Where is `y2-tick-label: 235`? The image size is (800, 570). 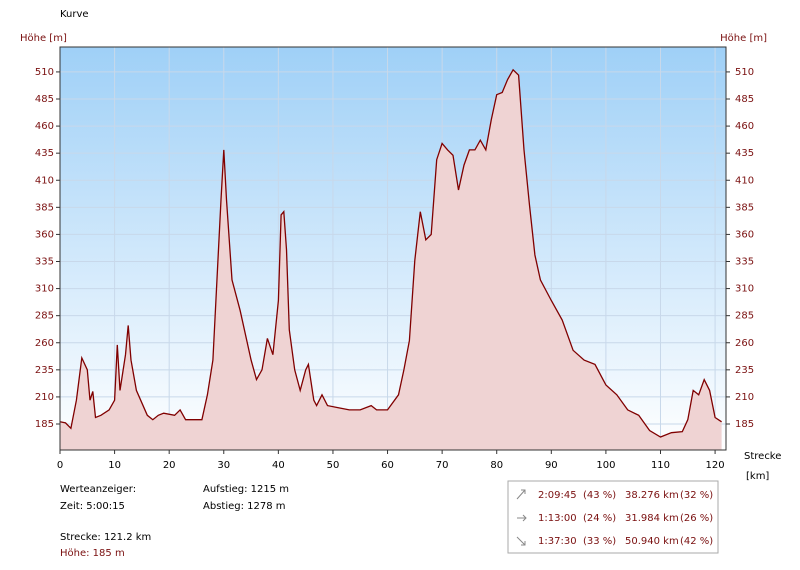 y2-tick-label: 235 is located at coordinates (744, 370).